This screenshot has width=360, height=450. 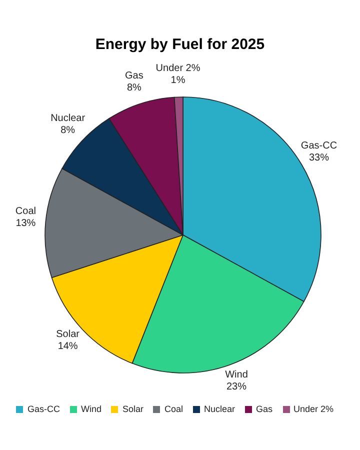 What do you see at coordinates (319, 158) in the screenshot?
I see `data-label: 33%` at bounding box center [319, 158].